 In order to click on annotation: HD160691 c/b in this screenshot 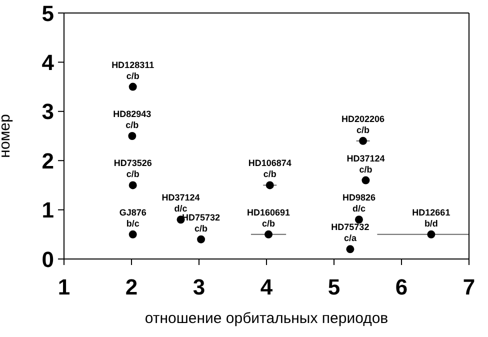, I will do `click(268, 217)`.